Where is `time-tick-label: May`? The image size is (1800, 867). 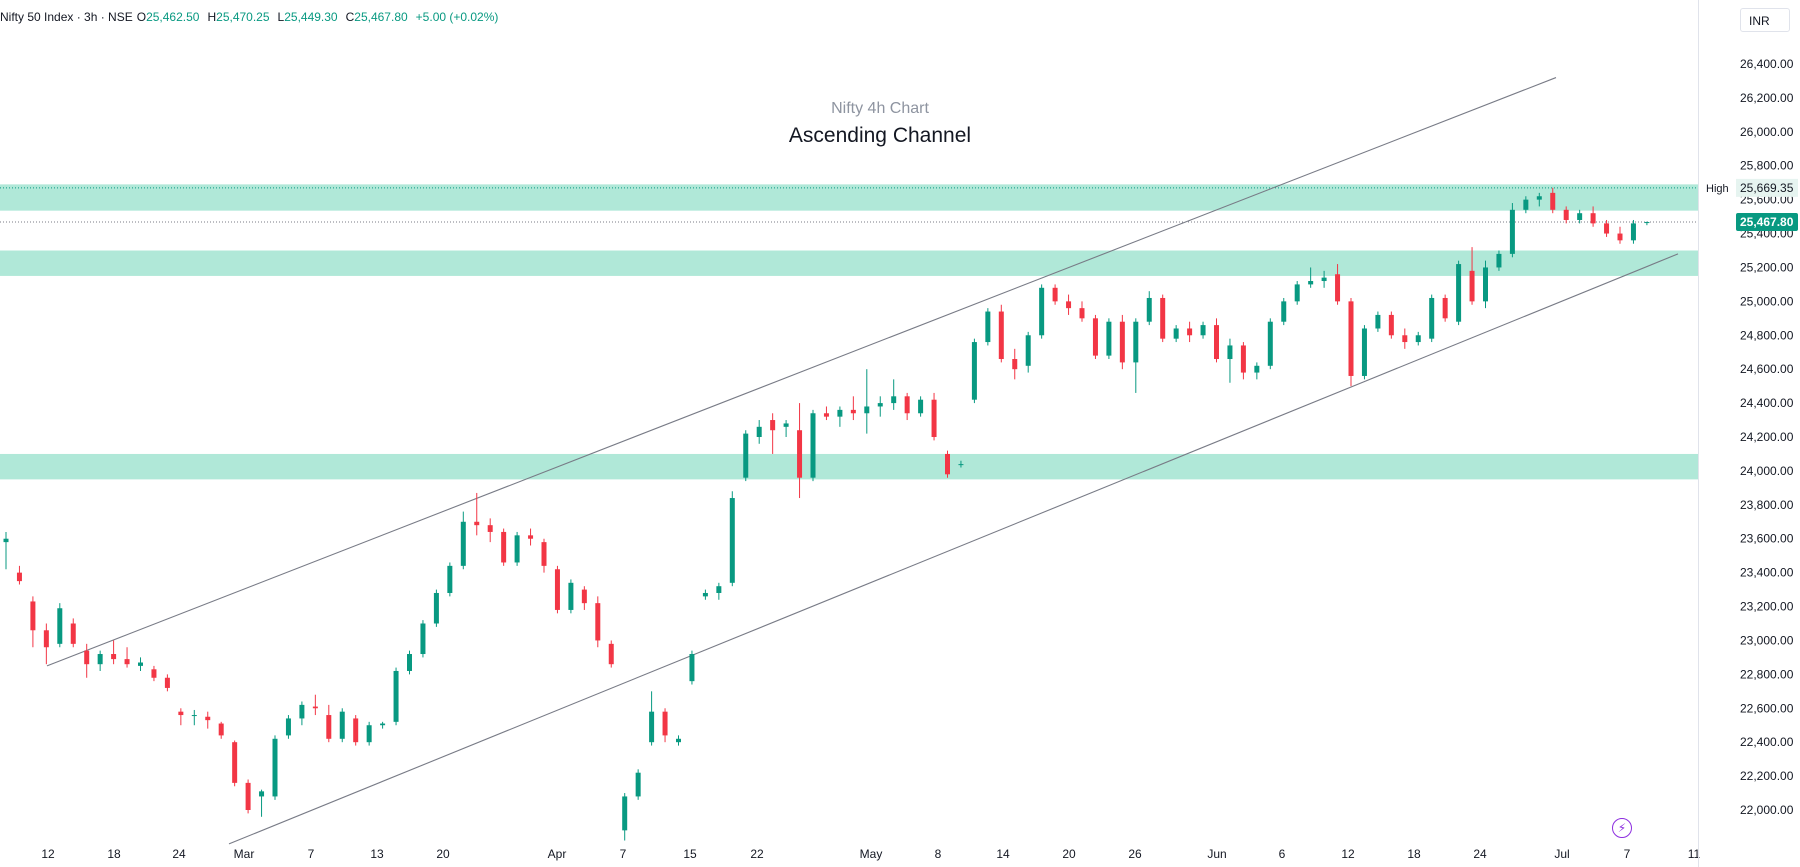 time-tick-label: May is located at coordinates (871, 854).